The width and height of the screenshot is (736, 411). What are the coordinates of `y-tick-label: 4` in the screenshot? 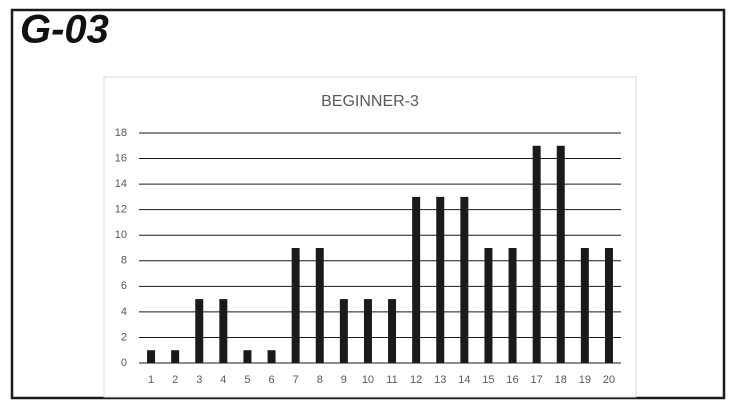 It's located at (124, 312).